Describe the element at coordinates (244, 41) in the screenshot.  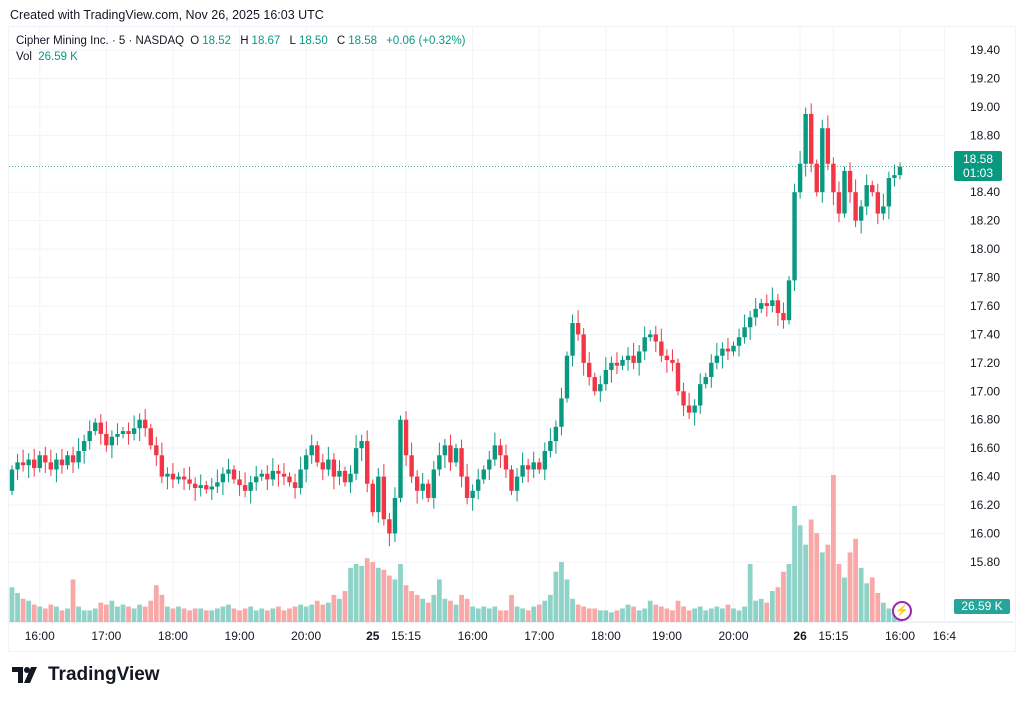
I see `high-label: H` at that location.